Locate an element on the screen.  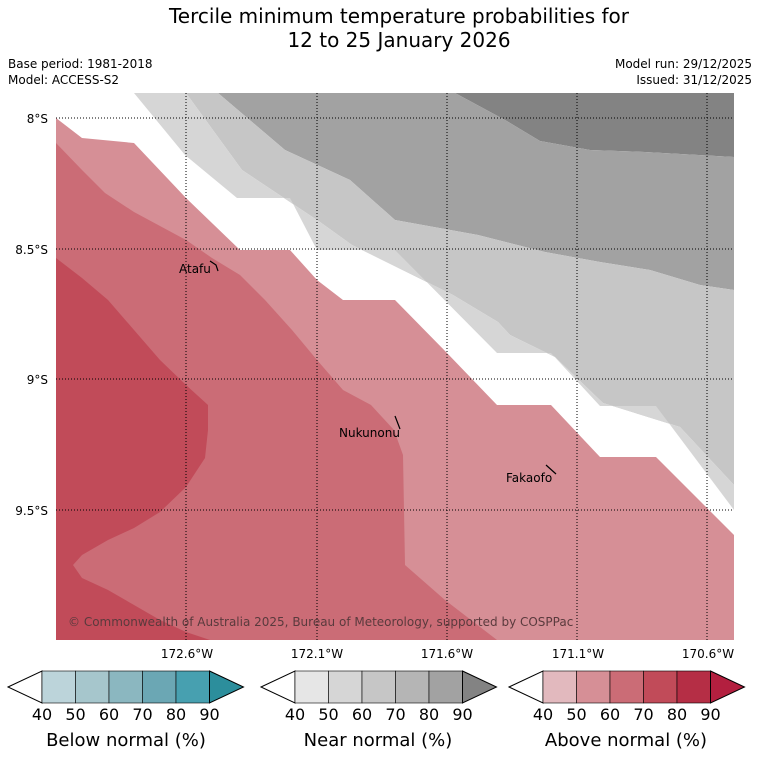
colorbar-near-high-arrow is located at coordinates (480, 687).